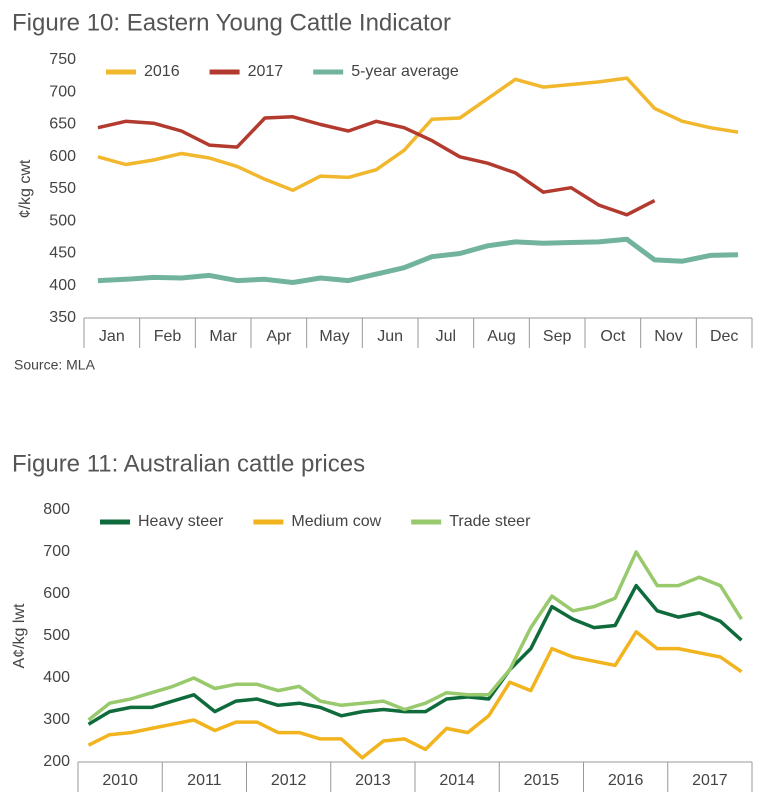  Describe the element at coordinates (336, 521) in the screenshot. I see `legend-label: Medium cow` at that location.